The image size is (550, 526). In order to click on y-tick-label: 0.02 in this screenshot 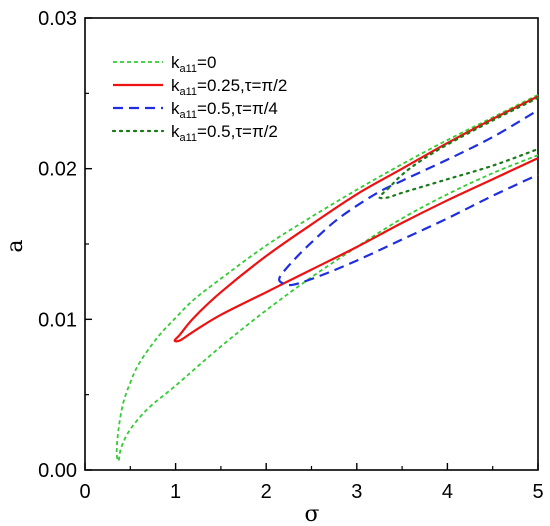, I will do `click(57, 170)`.